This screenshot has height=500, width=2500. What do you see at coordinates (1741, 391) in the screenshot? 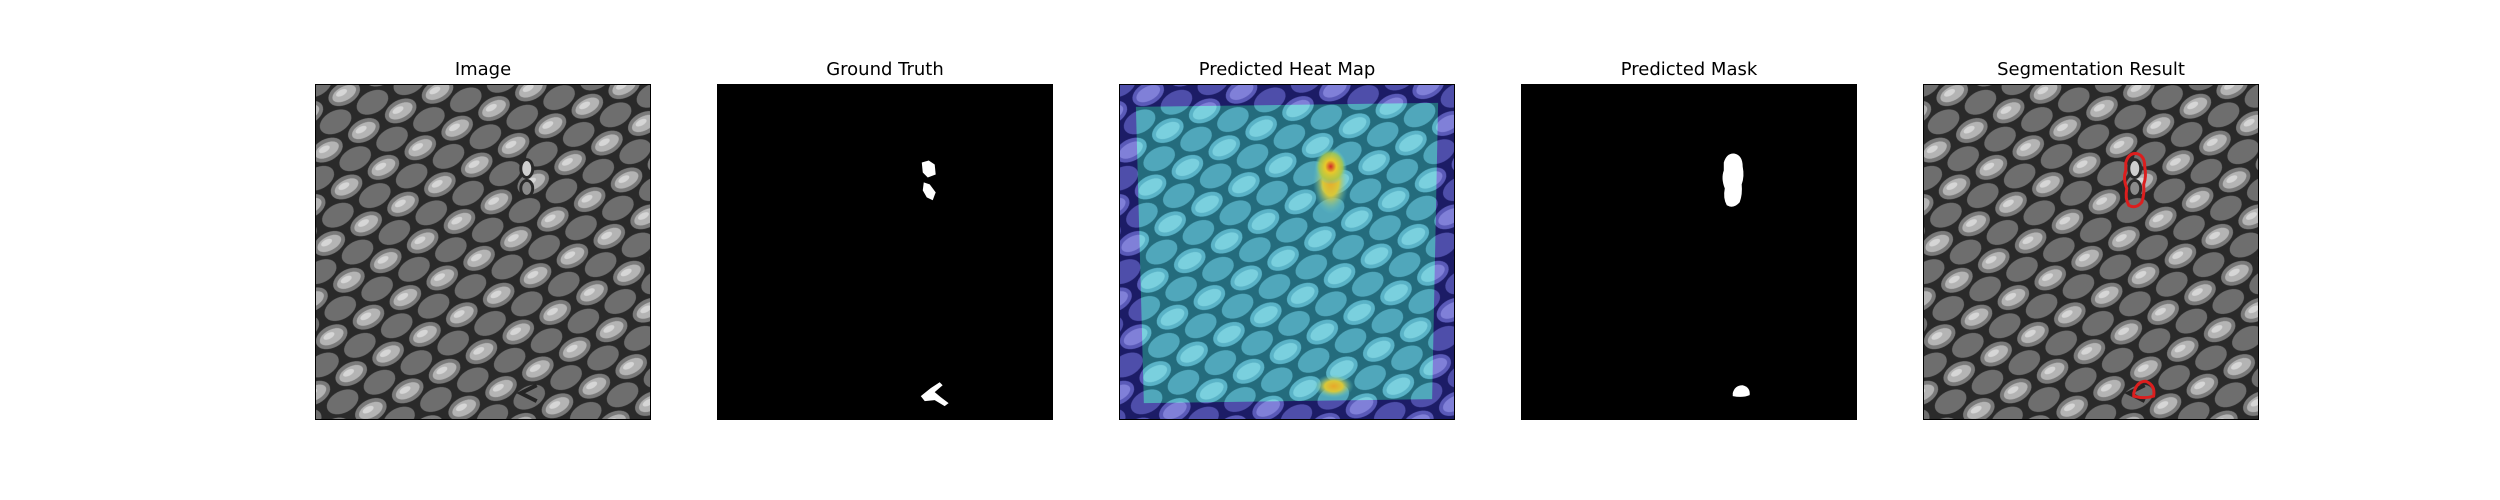
I see `mask-region-bottom` at bounding box center [1741, 391].